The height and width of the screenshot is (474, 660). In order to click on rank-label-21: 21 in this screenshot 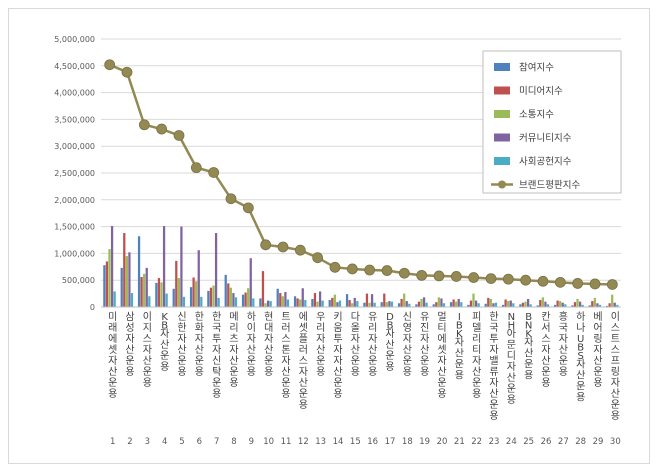, I will do `click(459, 442)`.